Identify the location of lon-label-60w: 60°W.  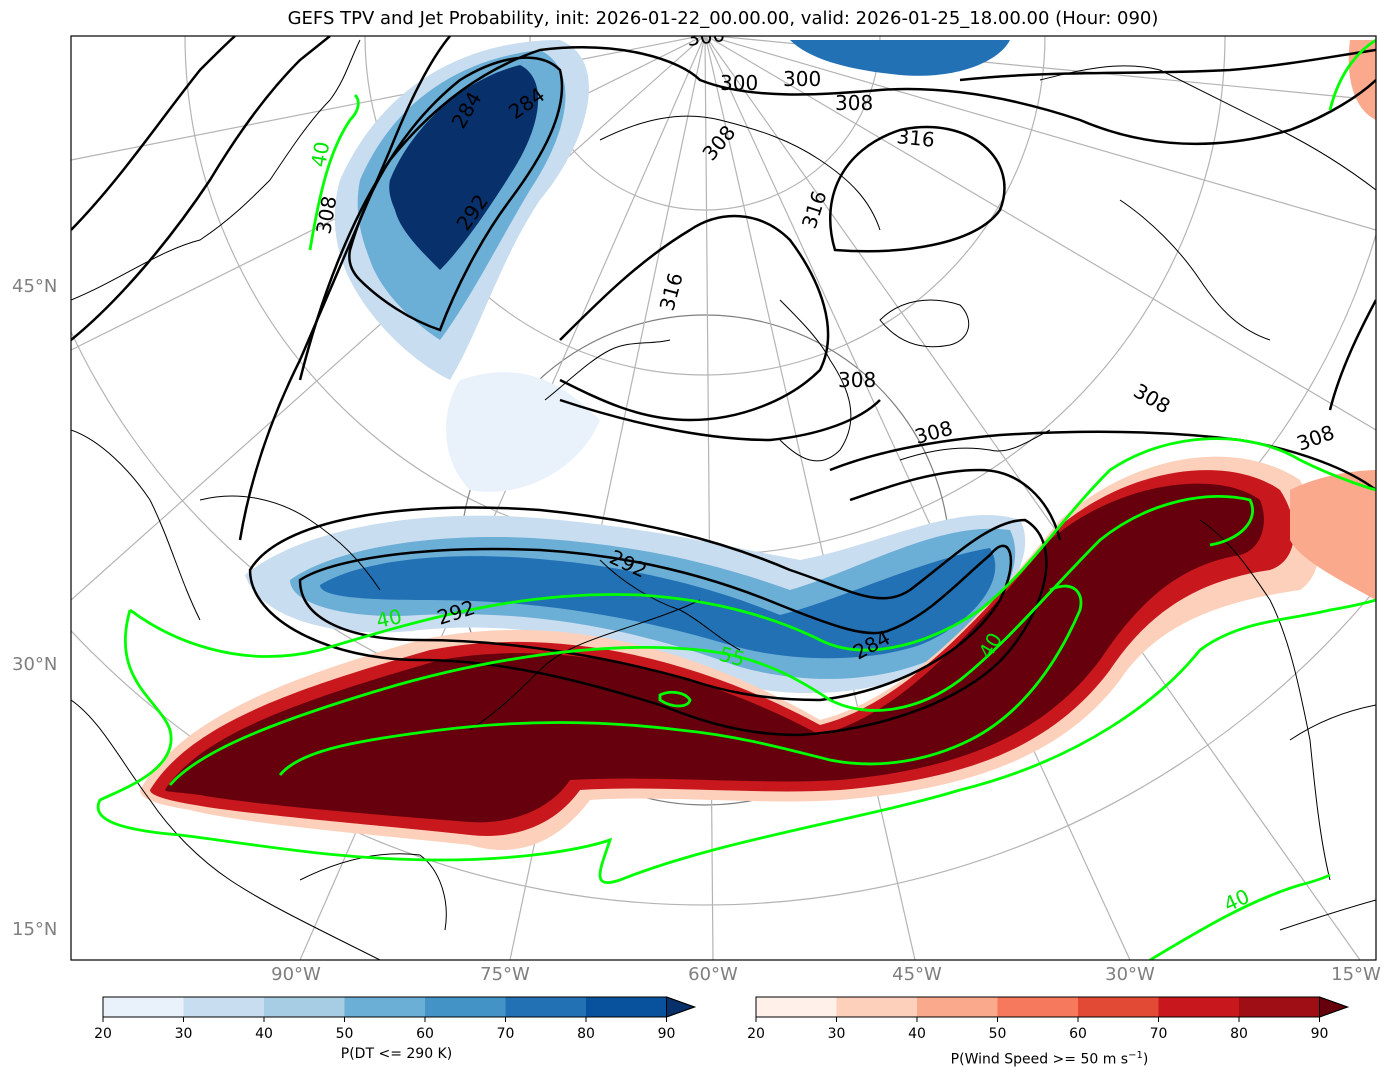
(713, 974).